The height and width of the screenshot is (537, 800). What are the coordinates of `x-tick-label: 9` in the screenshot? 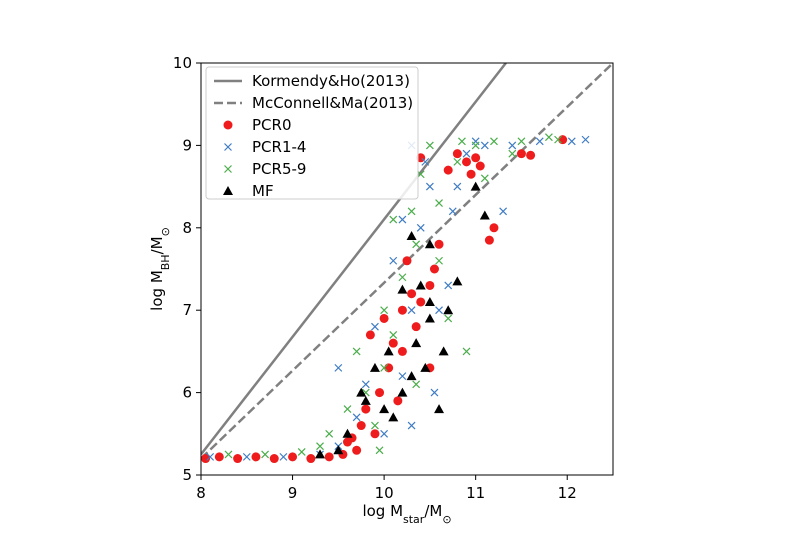 It's located at (293, 493).